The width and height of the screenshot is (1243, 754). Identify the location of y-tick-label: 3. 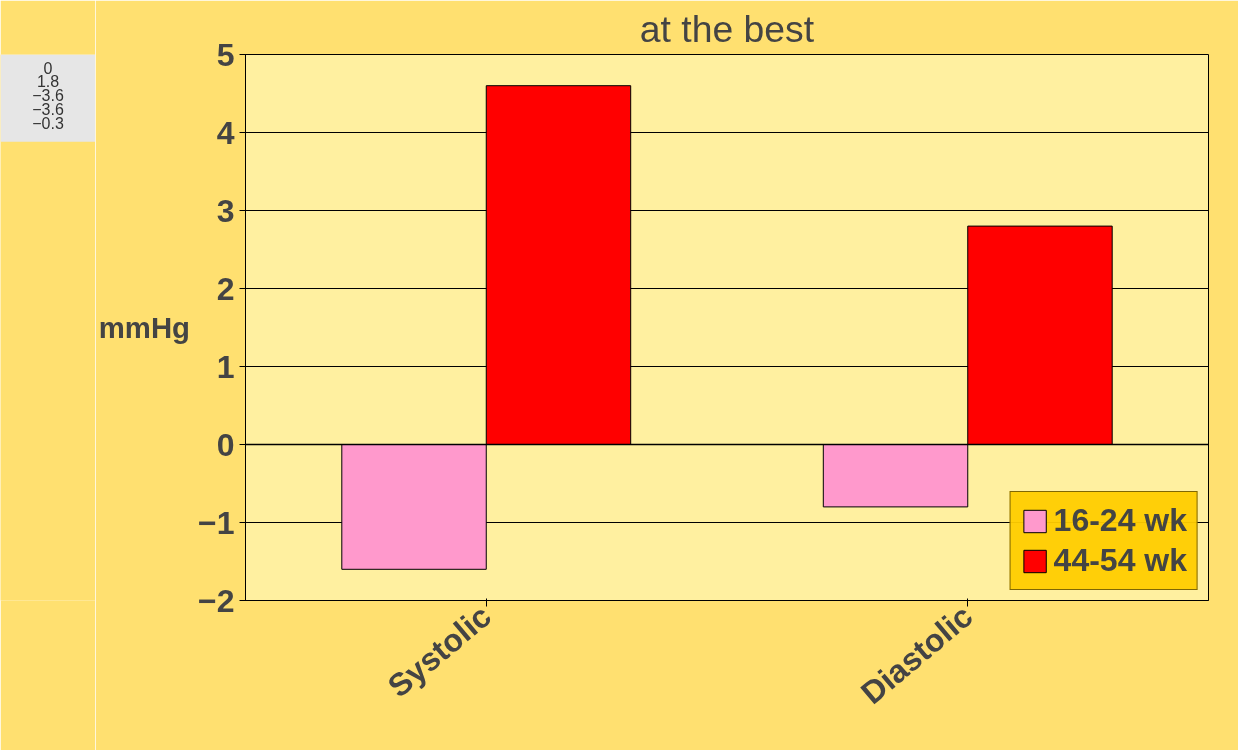
(225, 210).